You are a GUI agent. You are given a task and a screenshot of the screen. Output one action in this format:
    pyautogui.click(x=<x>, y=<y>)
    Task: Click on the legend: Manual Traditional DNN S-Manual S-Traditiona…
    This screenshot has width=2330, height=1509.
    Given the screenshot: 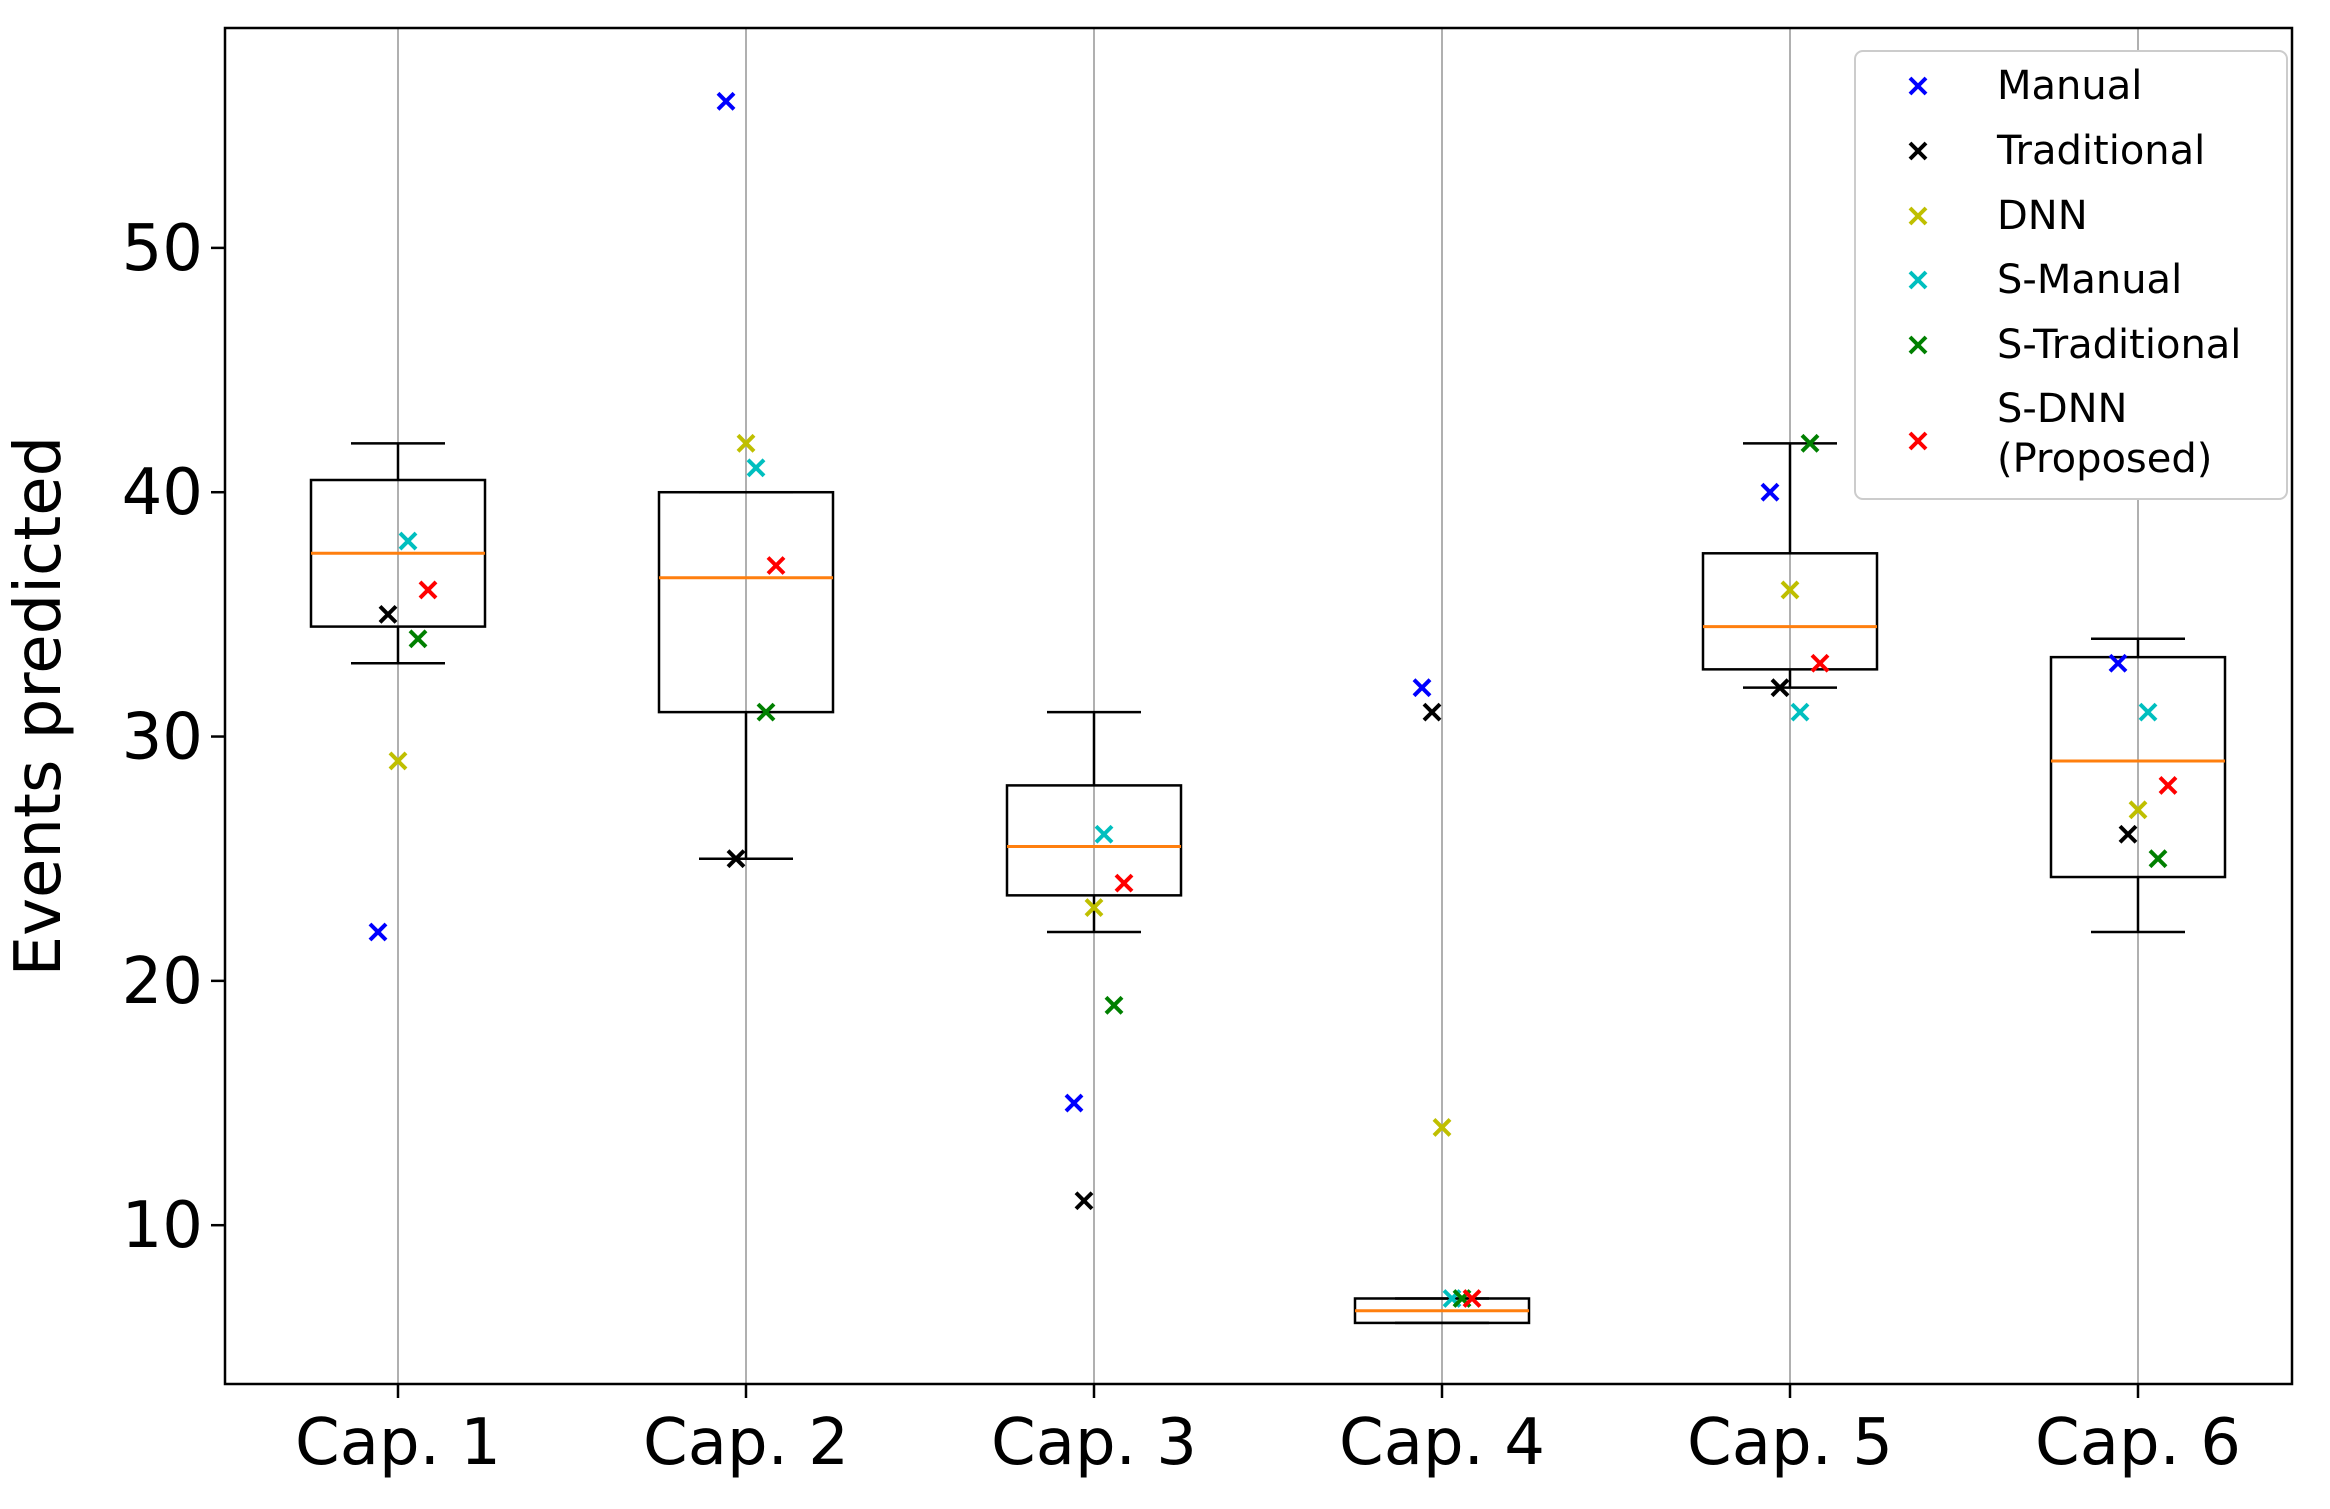 What is the action you would take?
    pyautogui.click(x=2071, y=275)
    